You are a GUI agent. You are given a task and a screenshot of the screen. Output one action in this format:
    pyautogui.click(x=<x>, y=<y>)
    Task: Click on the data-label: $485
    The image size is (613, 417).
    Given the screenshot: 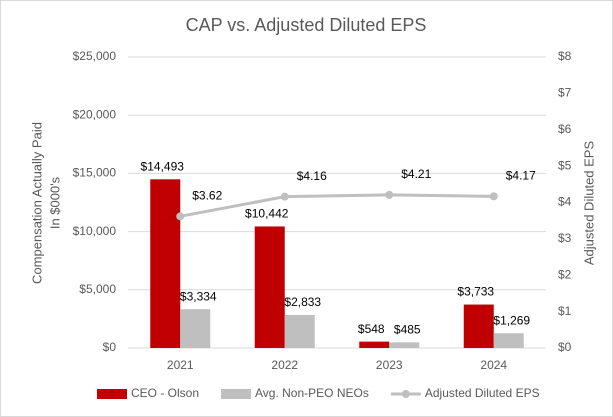 What is the action you would take?
    pyautogui.click(x=407, y=330)
    